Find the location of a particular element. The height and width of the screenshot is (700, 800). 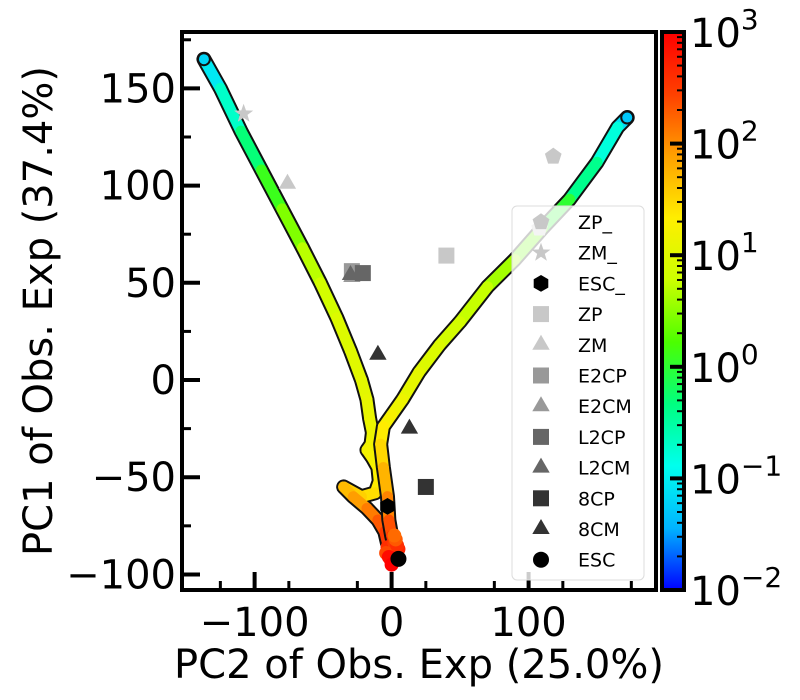

legend-entry: ZM is located at coordinates (592, 346).